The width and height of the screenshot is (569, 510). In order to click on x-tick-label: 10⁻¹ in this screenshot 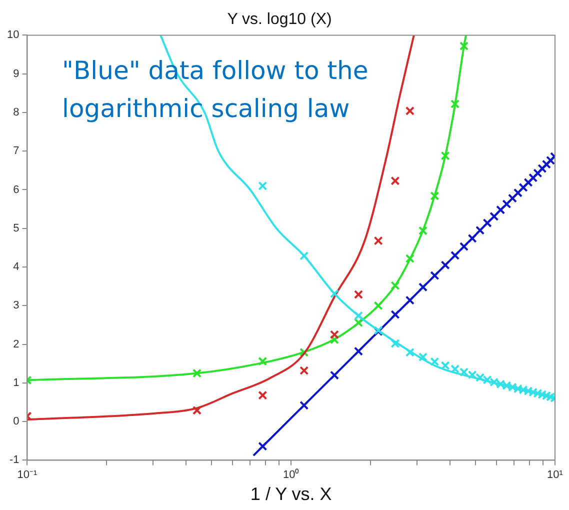, I will do `click(27, 474)`.